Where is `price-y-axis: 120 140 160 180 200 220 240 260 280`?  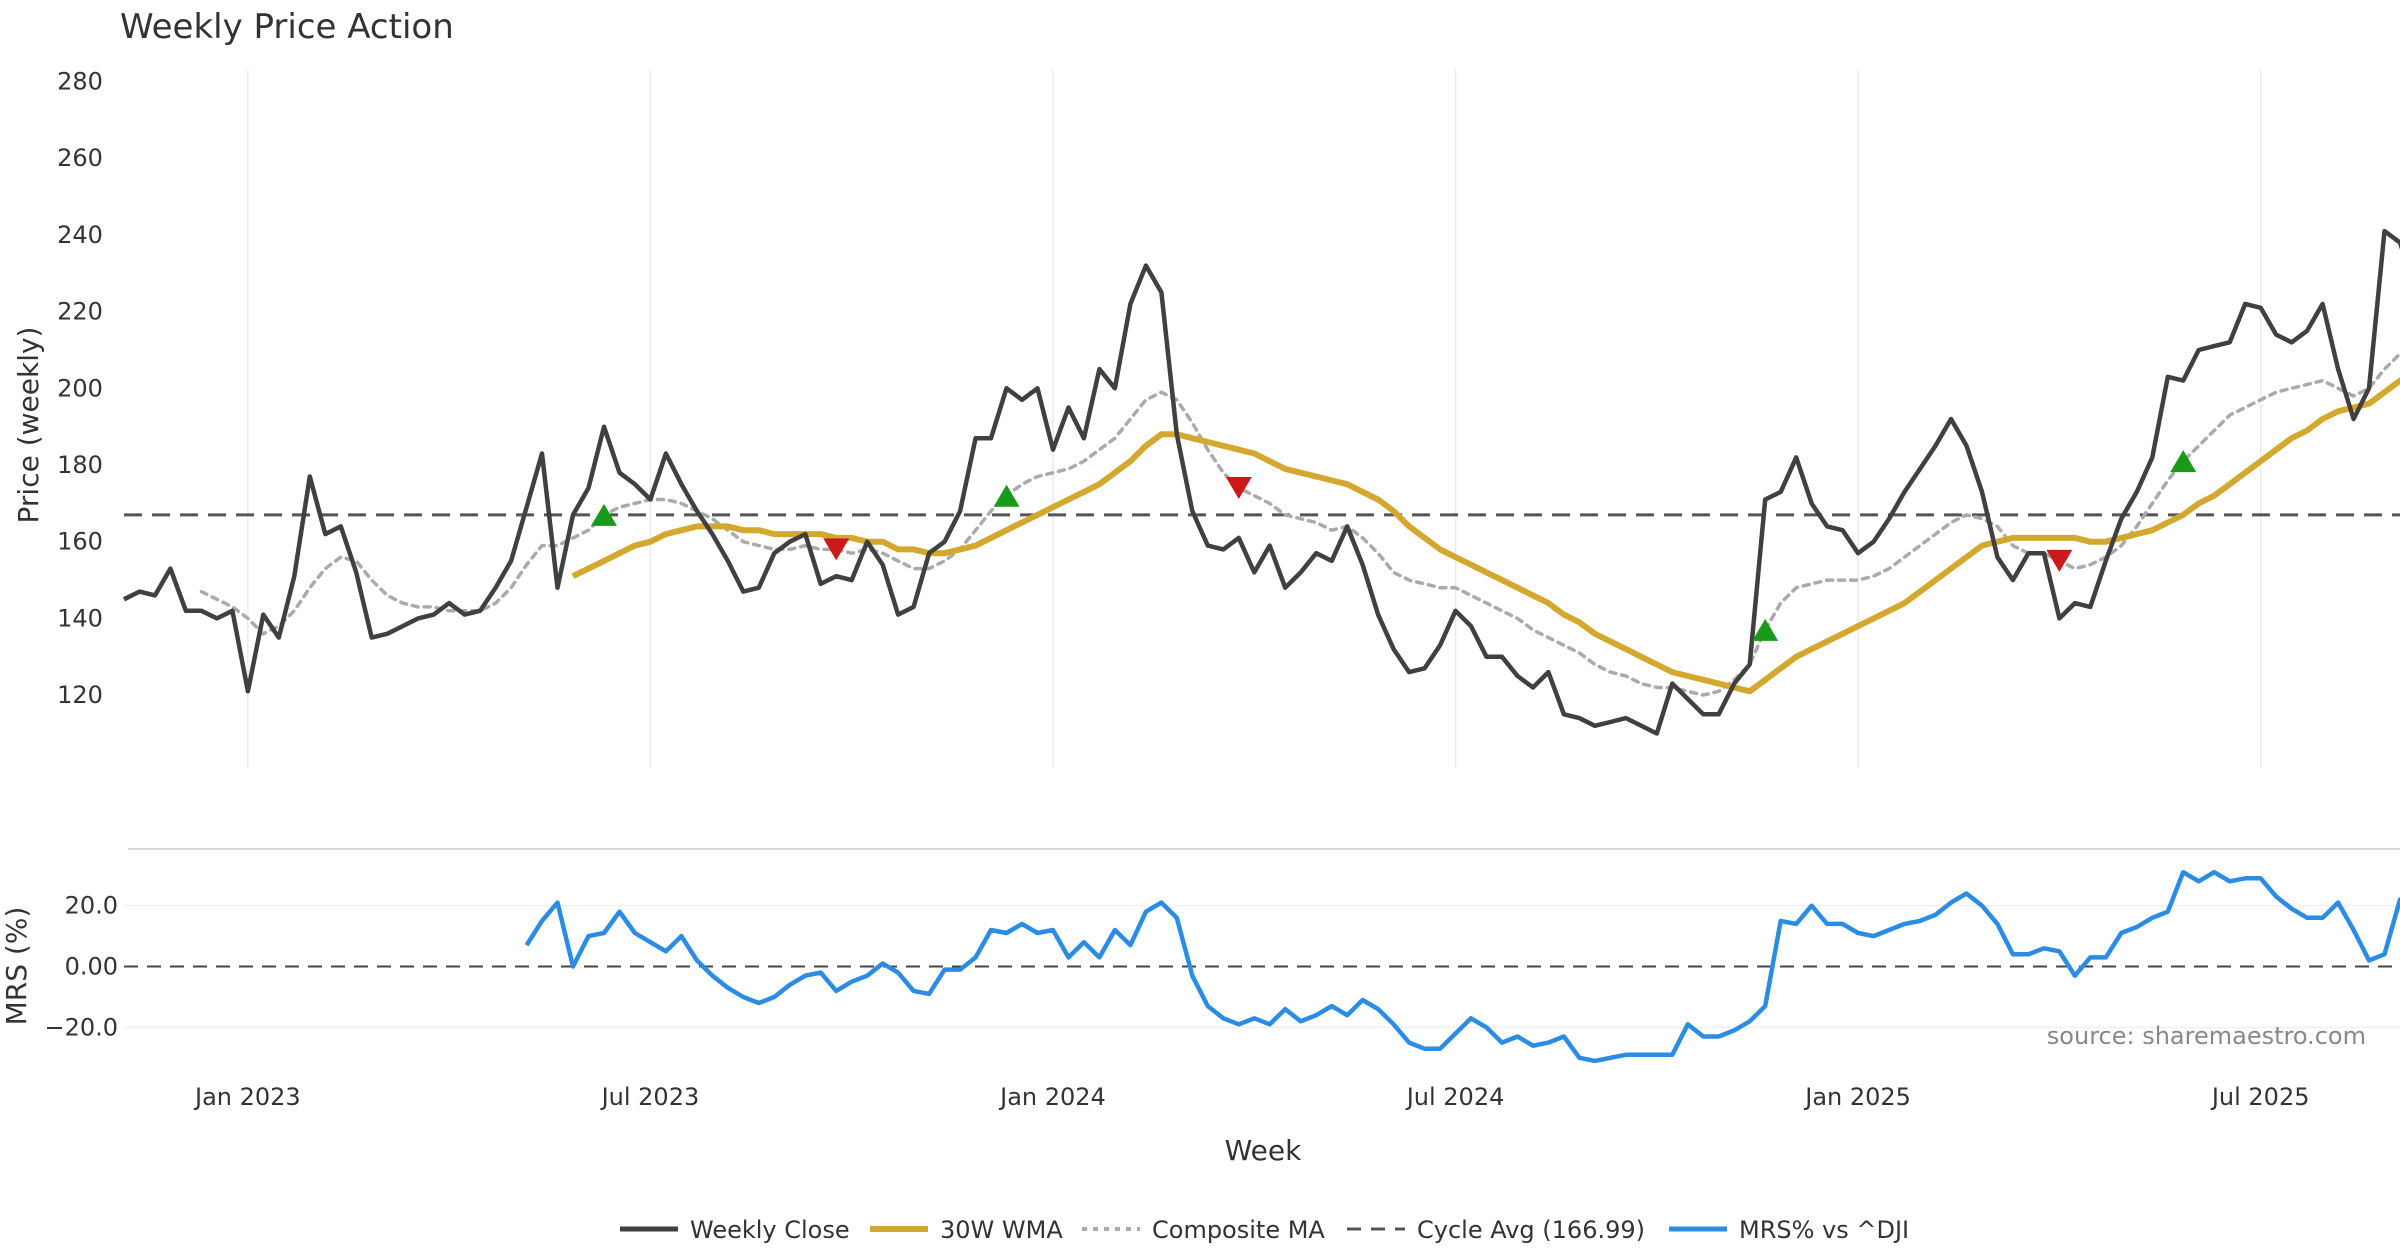
price-y-axis: 120 140 160 180 200 220 240 260 280 is located at coordinates (80, 389).